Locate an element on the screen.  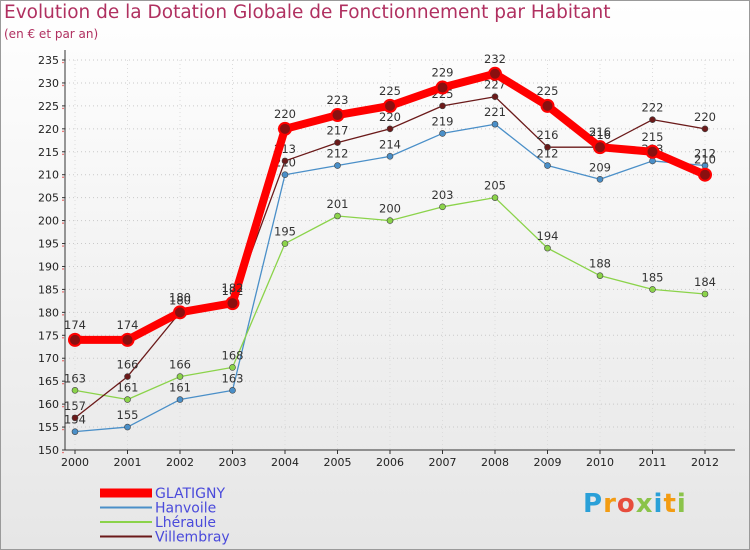
data-label: 217 is located at coordinates (338, 131).